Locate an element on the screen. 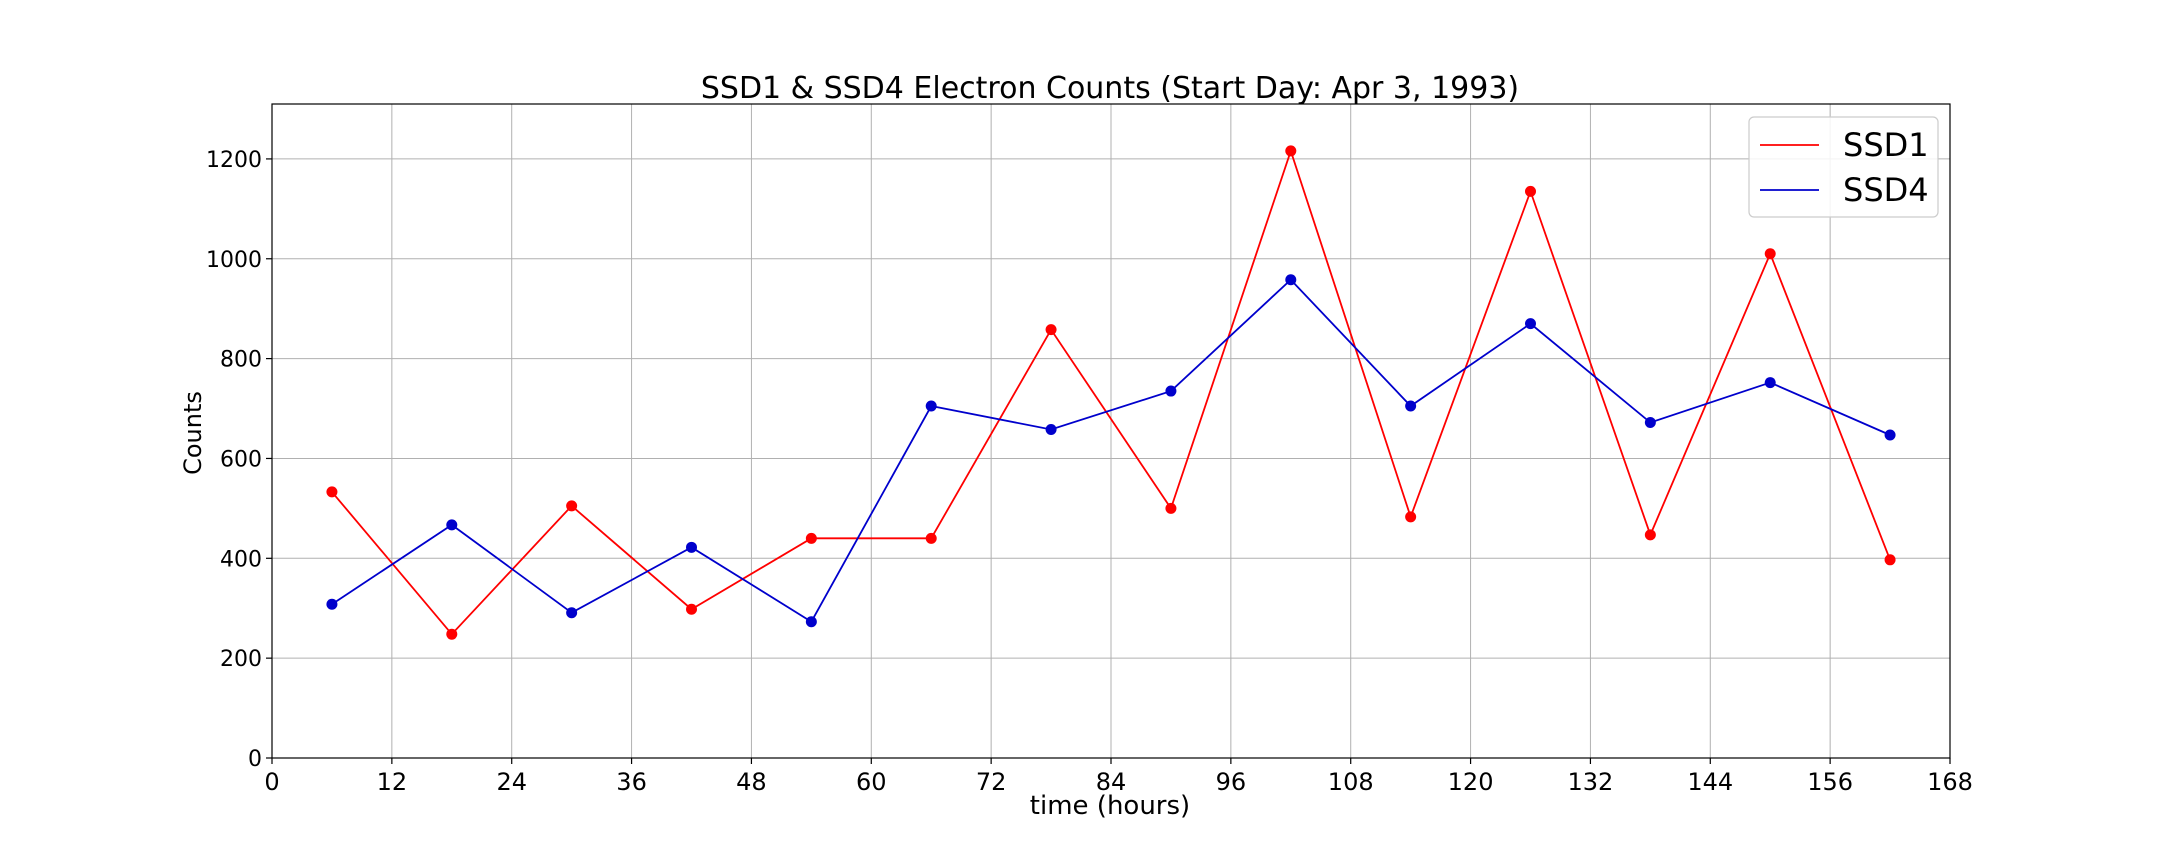 This screenshot has width=2160, height=864. y-tick-label: 200 is located at coordinates (241, 659).